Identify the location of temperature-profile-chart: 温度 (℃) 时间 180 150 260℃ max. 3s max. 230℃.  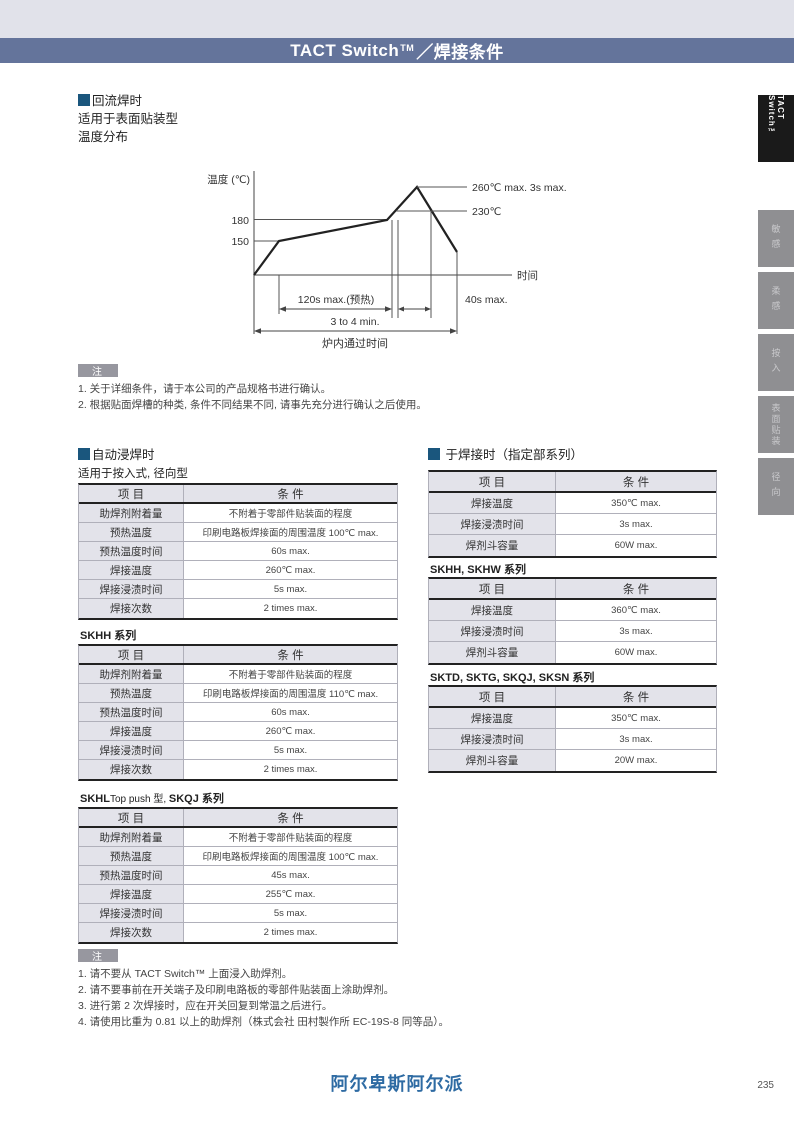
(381, 263).